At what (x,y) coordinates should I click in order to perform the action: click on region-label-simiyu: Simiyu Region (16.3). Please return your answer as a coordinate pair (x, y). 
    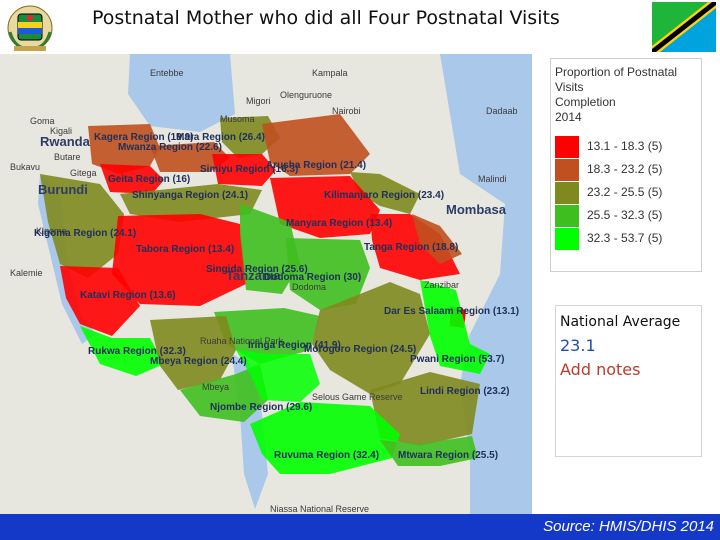
    Looking at the image, I should click on (249, 169).